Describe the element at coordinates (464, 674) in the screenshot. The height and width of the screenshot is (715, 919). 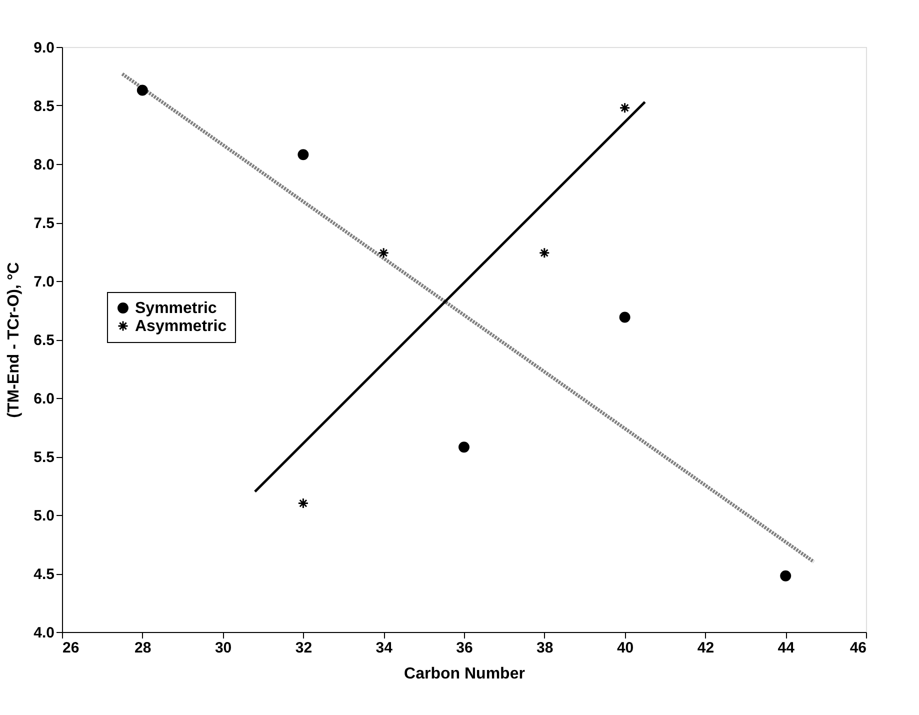
I see `x-axis-title: Carbon Number` at that location.